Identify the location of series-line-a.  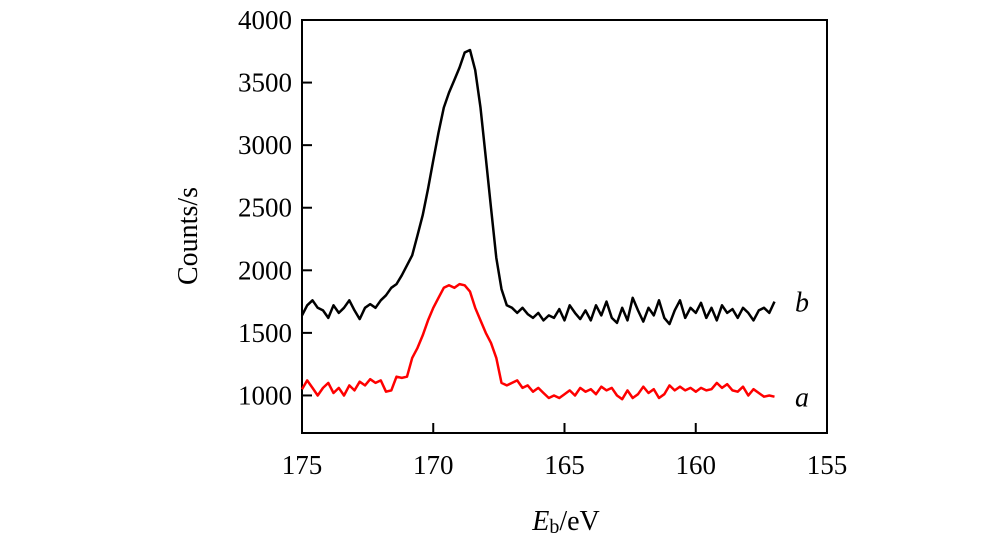
(537, 341).